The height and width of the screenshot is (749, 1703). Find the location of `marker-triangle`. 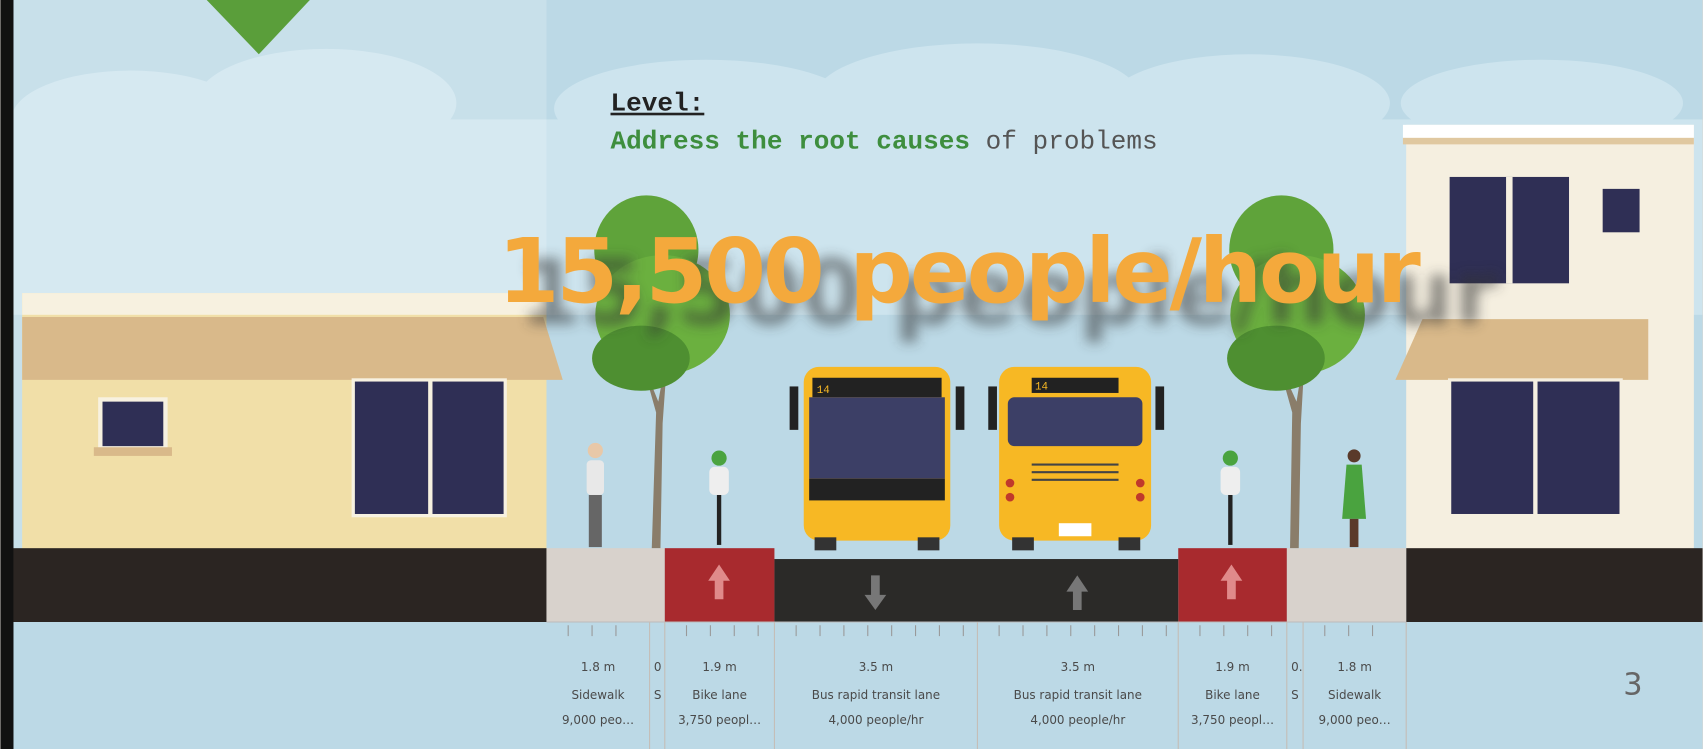

marker-triangle is located at coordinates (258, 27).